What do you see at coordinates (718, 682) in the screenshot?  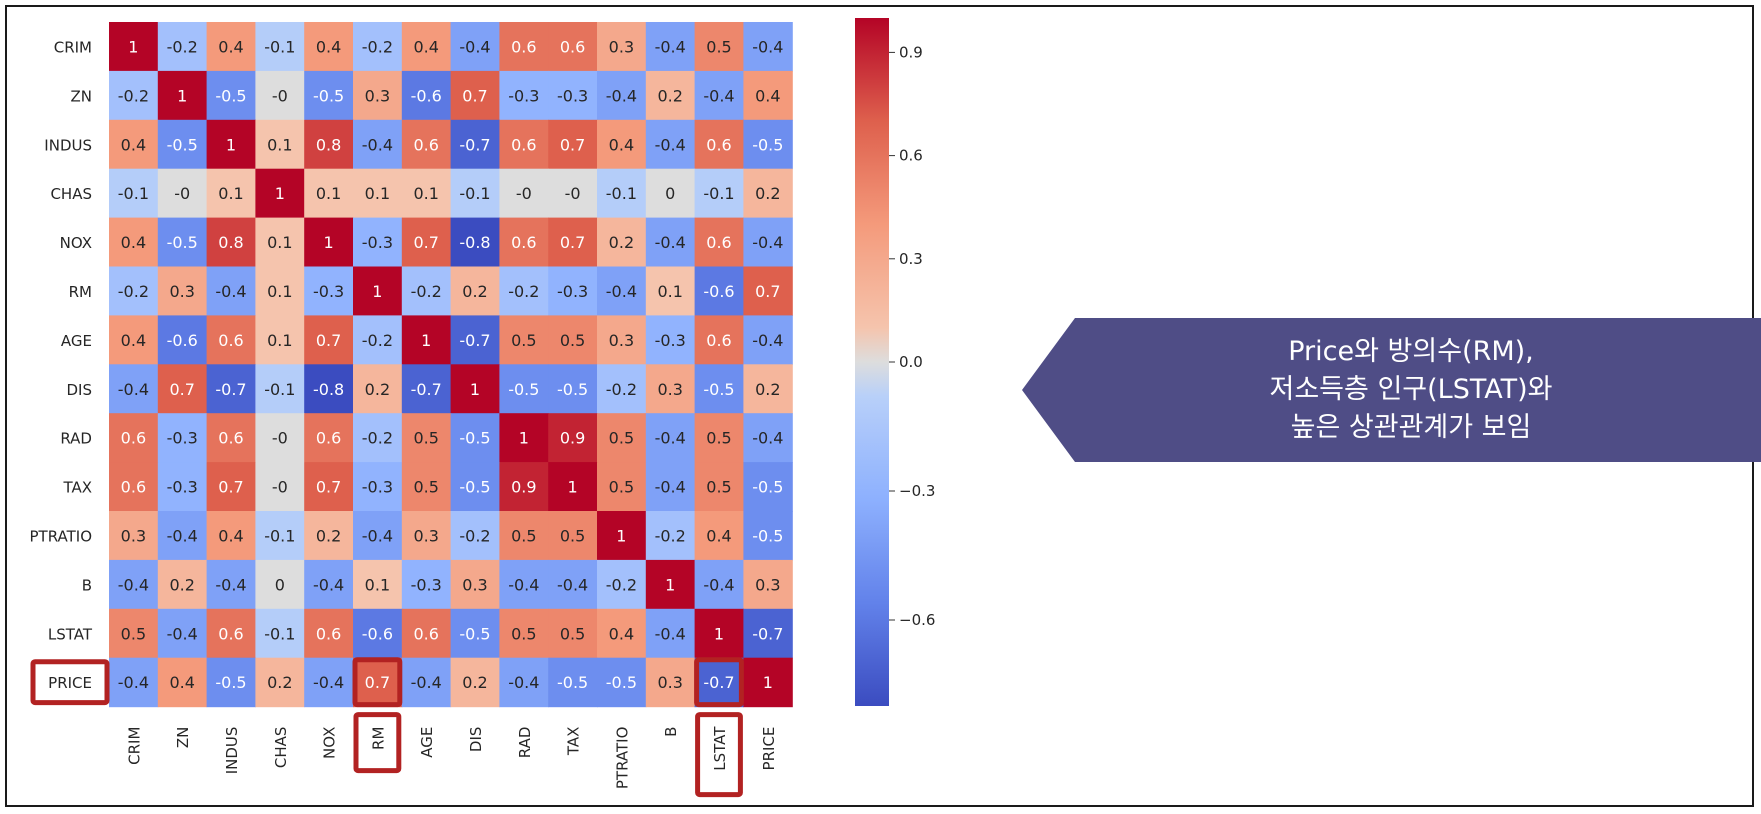 I see `heatmap-value-PRICE-LSTAT: -0.7` at bounding box center [718, 682].